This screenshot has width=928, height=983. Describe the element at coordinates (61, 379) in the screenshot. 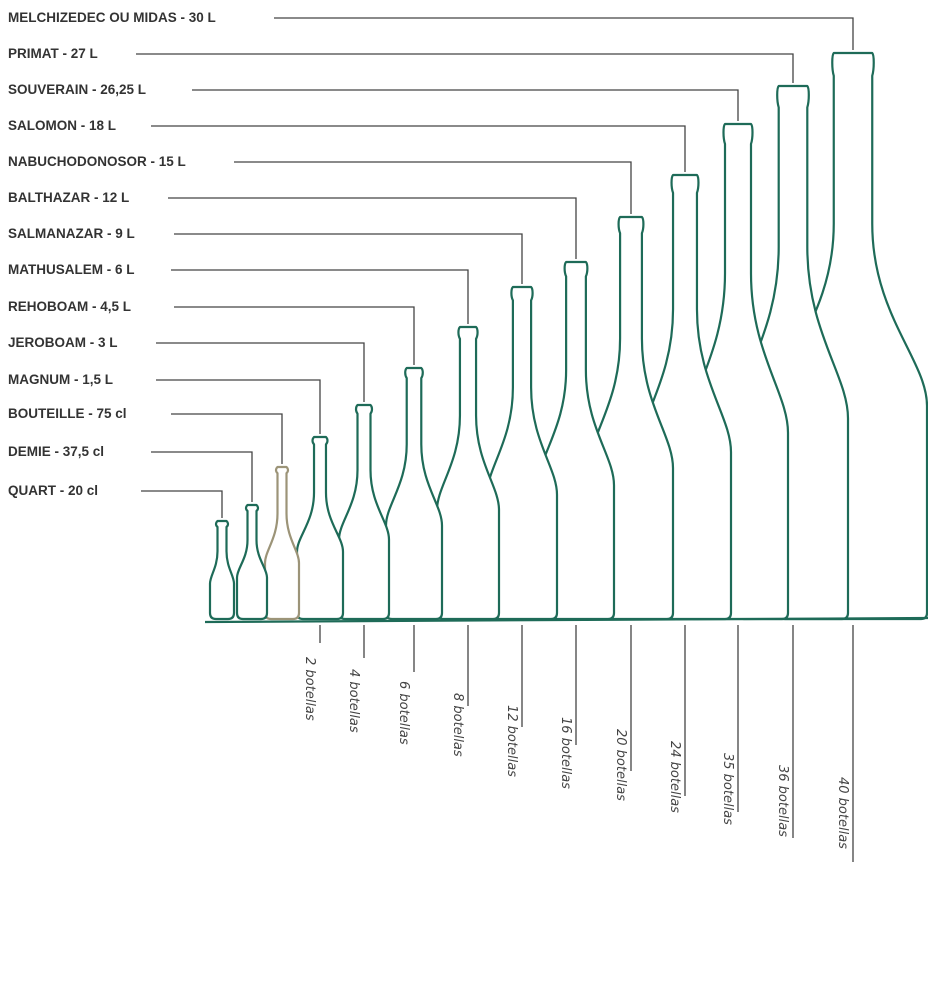

I see `bottle-size-label: MAGNUM - 1,5 L` at that location.